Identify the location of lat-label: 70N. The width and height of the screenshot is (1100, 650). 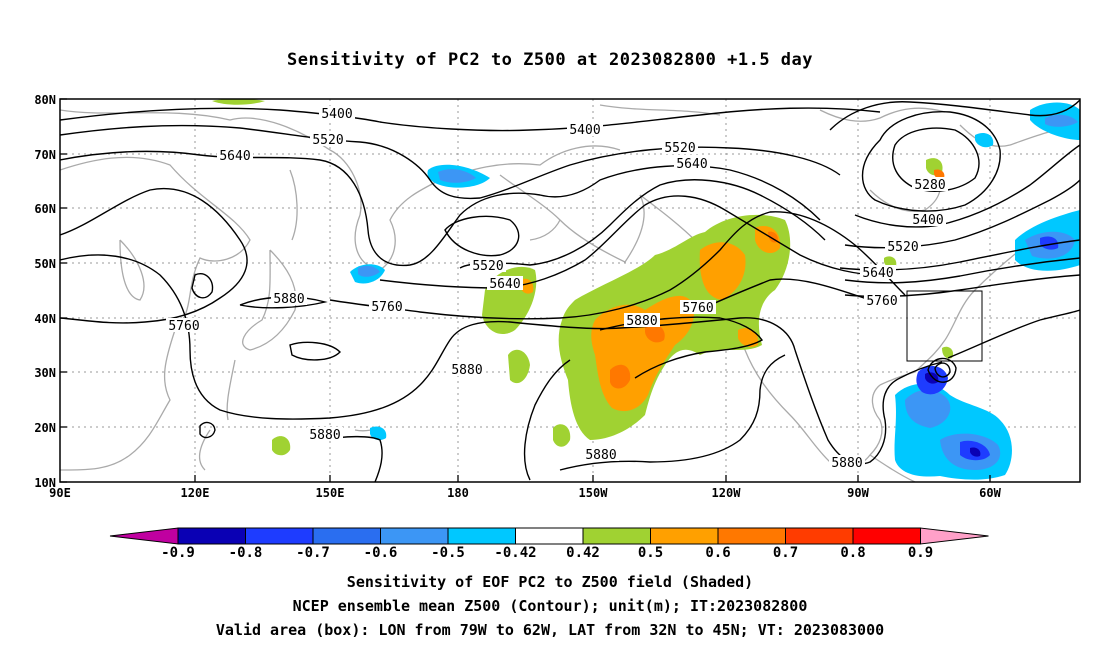
(45, 155).